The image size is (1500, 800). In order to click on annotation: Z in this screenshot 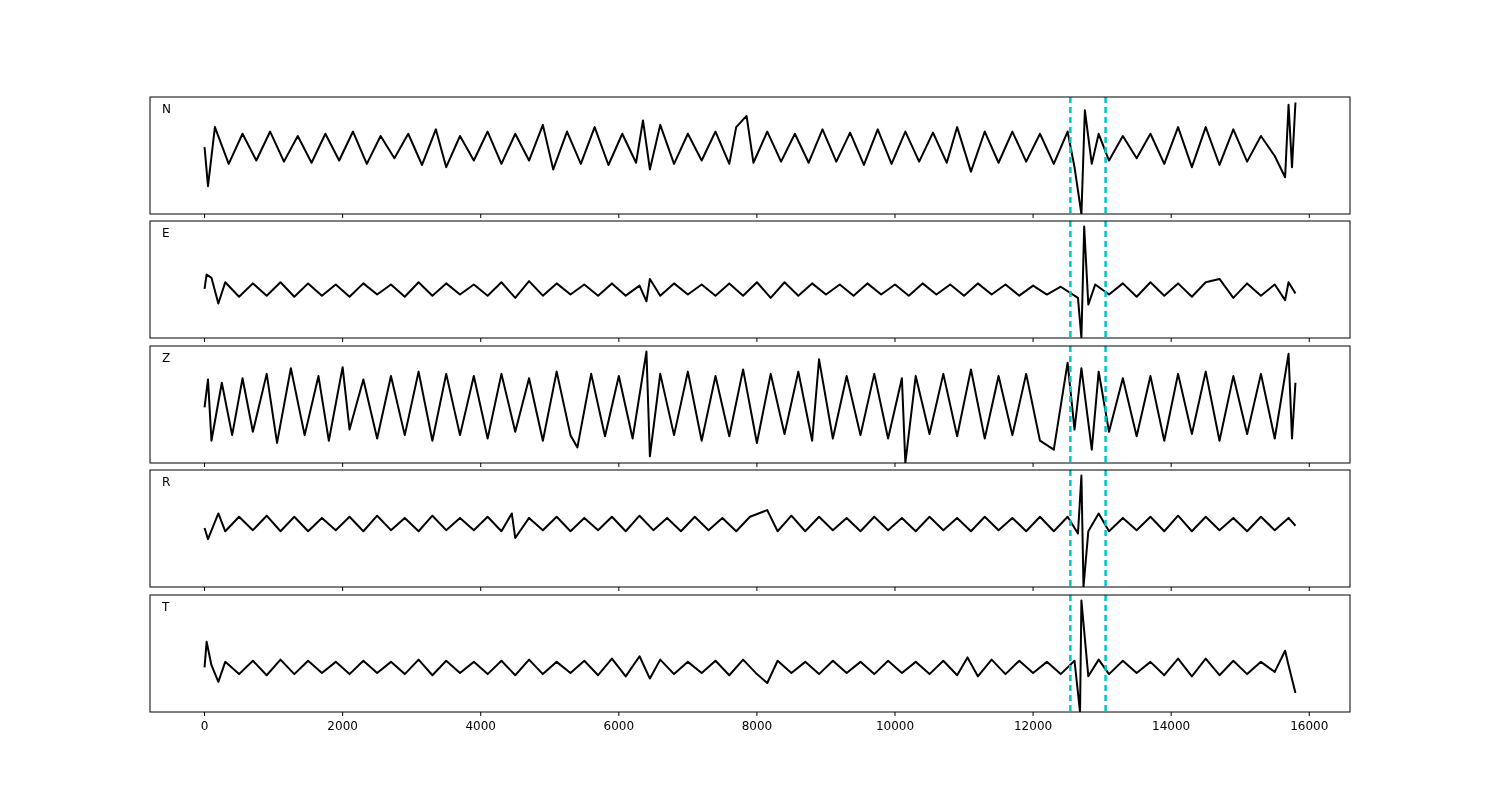, I will do `click(166, 358)`.